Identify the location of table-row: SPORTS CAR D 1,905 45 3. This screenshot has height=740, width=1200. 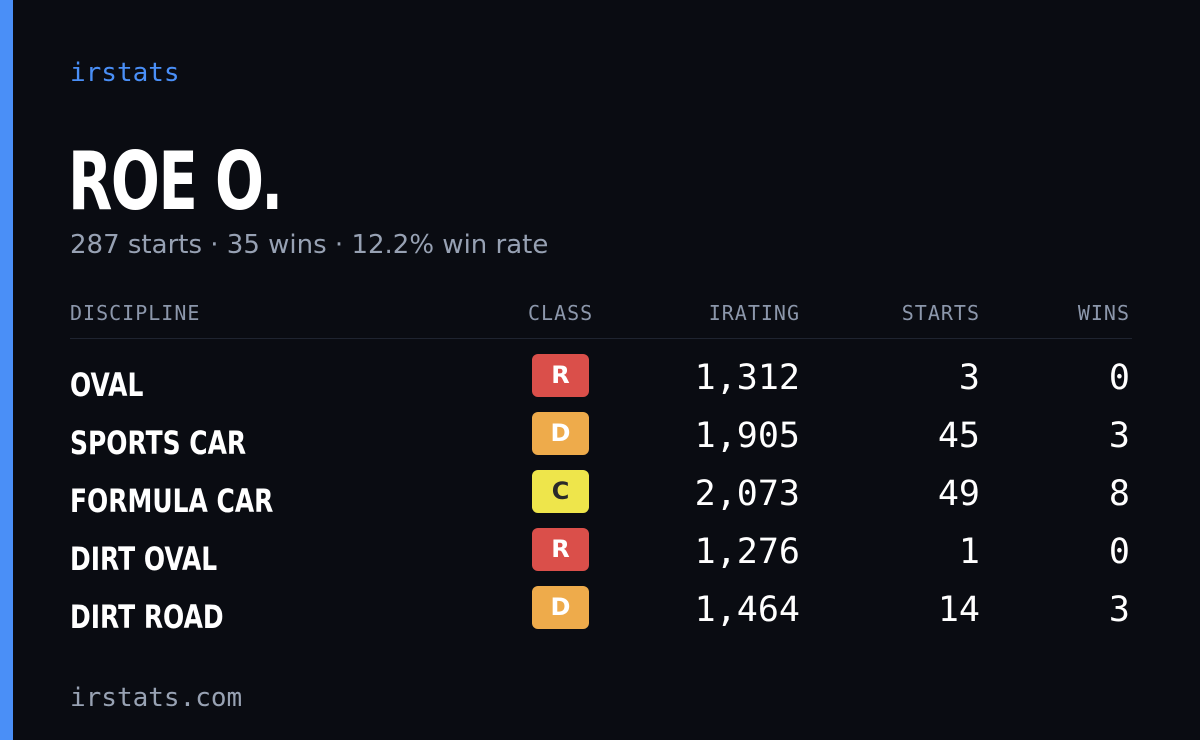
(601, 436).